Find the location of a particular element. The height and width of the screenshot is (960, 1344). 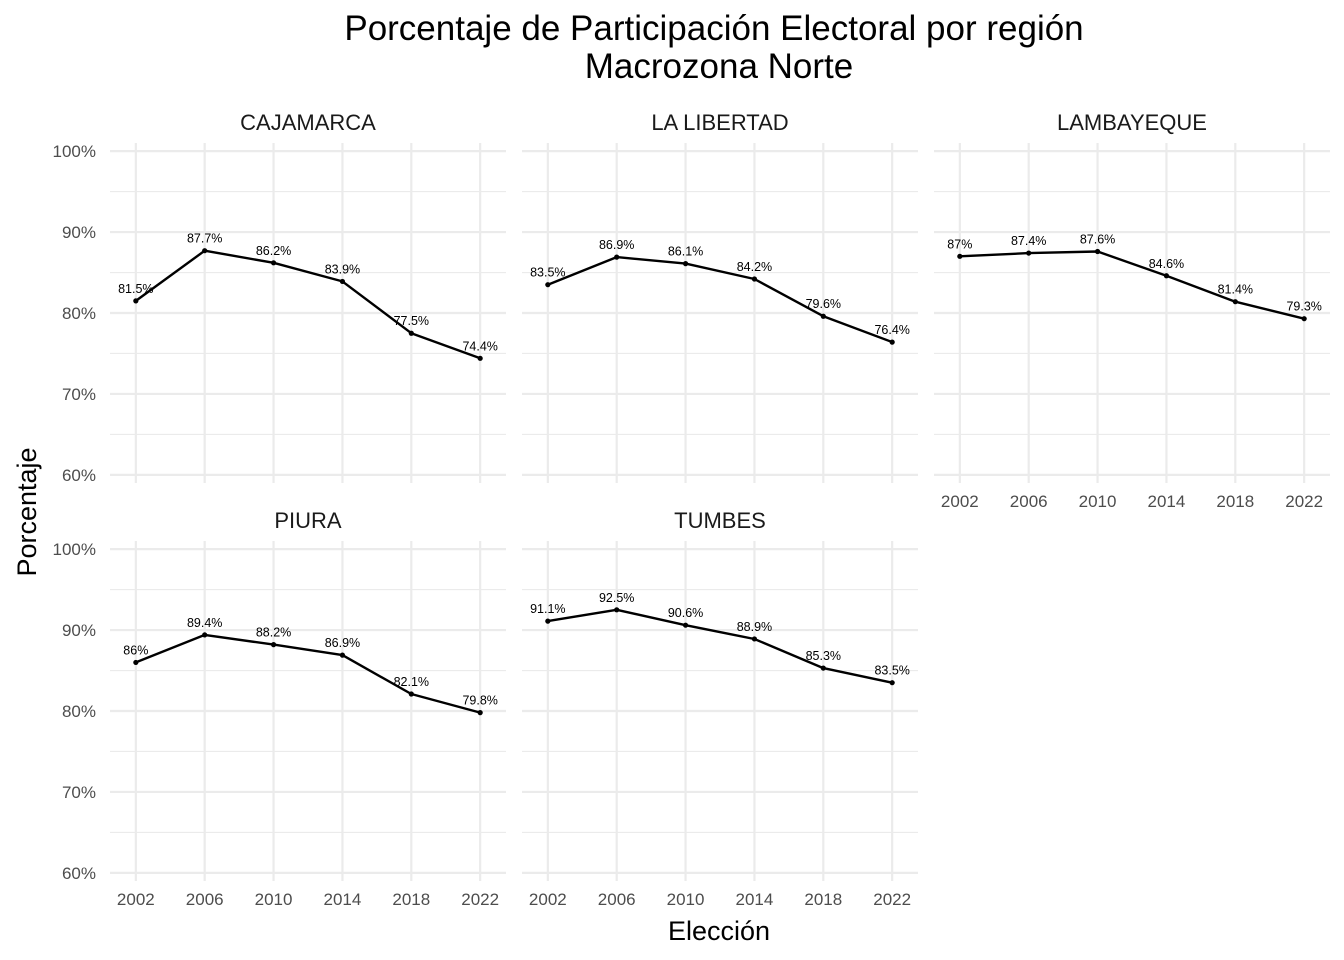

data-label: 90.6% is located at coordinates (685, 613).